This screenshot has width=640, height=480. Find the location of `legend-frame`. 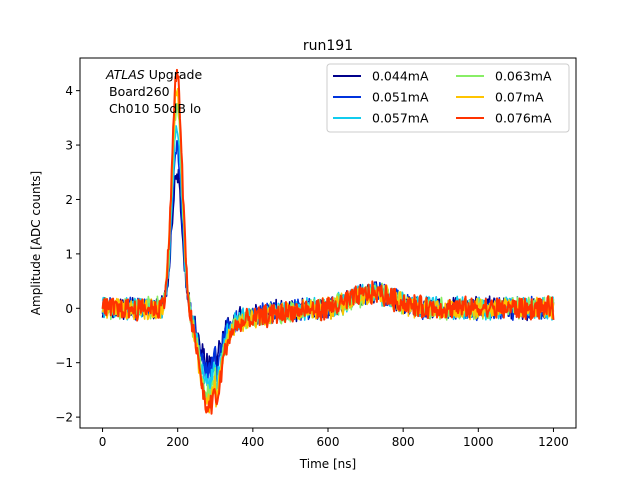

legend-frame is located at coordinates (448, 98).